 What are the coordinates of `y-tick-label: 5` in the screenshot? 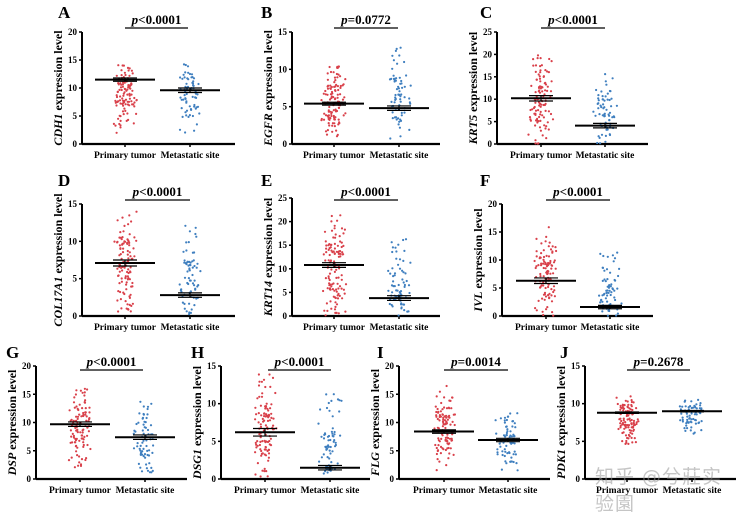 It's located at (578, 441).